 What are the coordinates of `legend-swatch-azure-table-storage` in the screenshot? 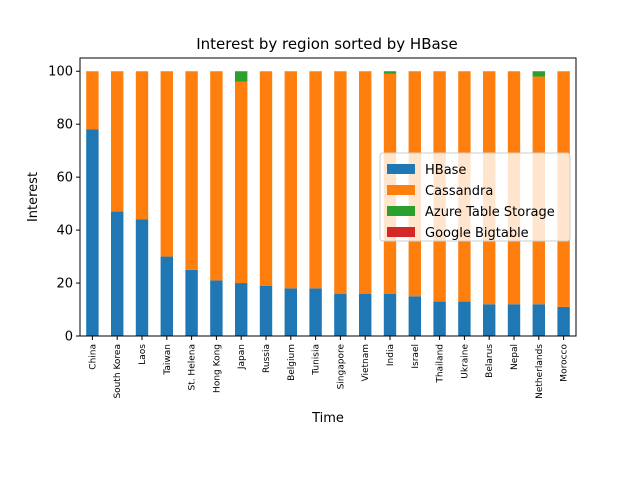 It's located at (401, 211).